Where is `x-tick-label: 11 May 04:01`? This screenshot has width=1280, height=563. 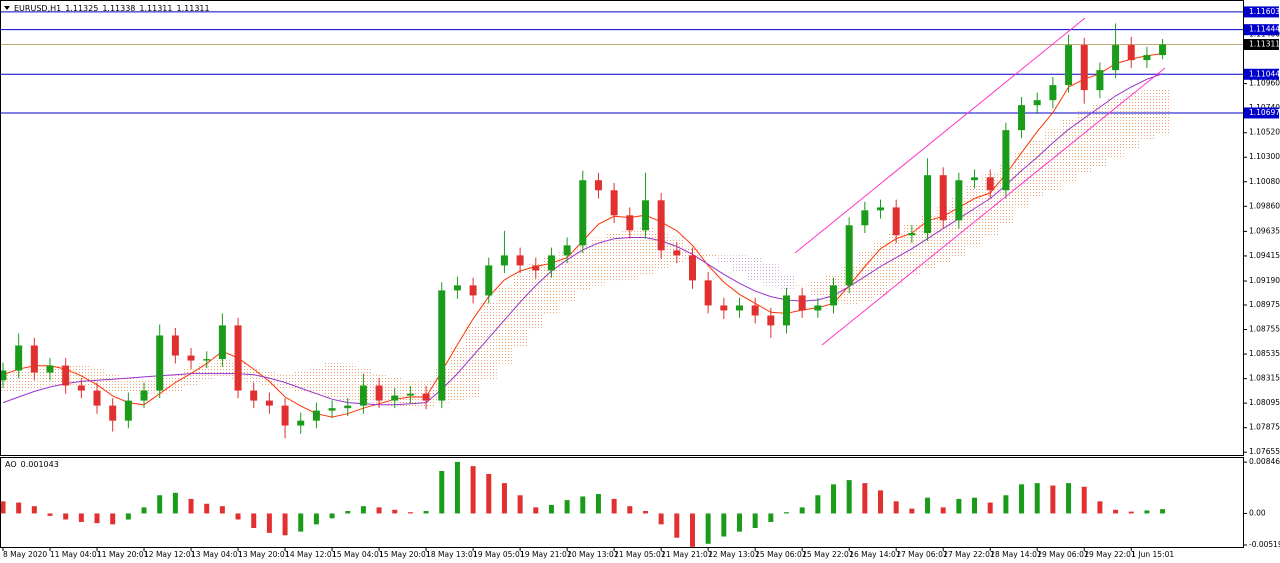
x-tick-label: 11 May 04:01 is located at coordinates (76, 554).